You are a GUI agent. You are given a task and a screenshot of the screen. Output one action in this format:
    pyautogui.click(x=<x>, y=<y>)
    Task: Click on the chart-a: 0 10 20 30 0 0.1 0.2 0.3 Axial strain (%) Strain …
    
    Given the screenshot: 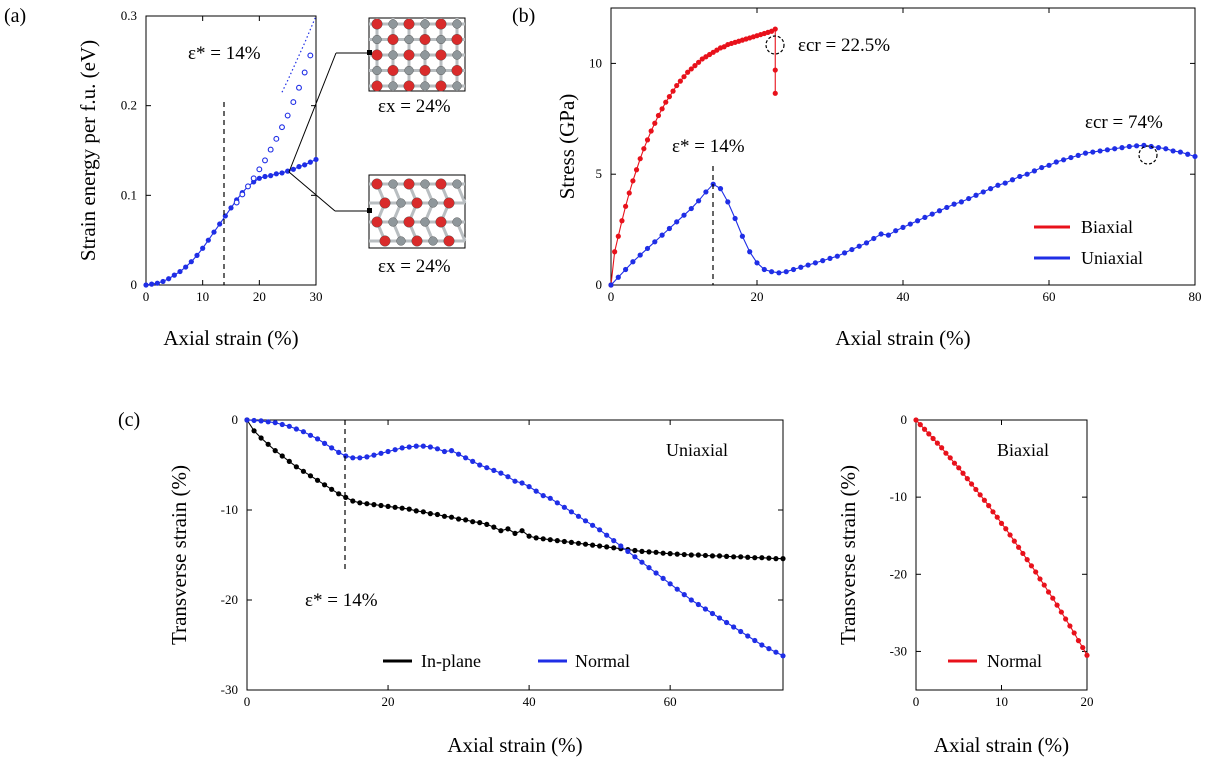 What is the action you would take?
    pyautogui.click(x=271, y=179)
    